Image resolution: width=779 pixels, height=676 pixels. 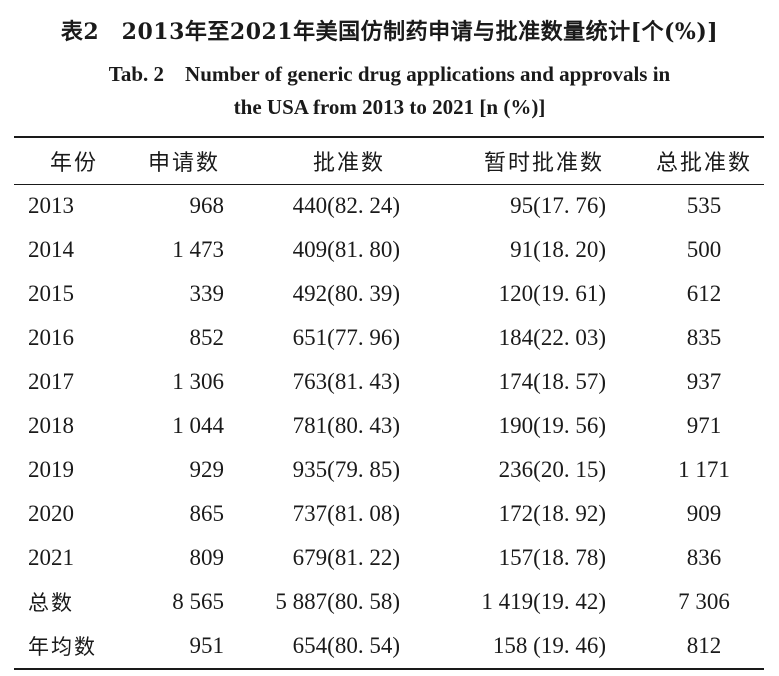 I want to click on cell-applications: 865, so click(x=207, y=513).